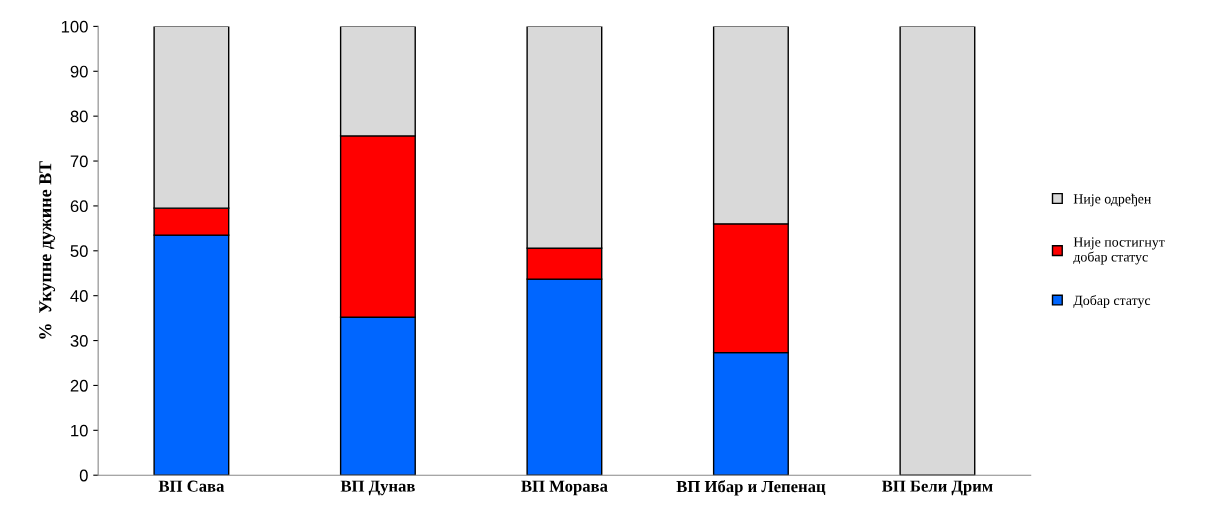 The height and width of the screenshot is (528, 1227). What do you see at coordinates (79, 71) in the screenshot?
I see `y-tick-label: 90` at bounding box center [79, 71].